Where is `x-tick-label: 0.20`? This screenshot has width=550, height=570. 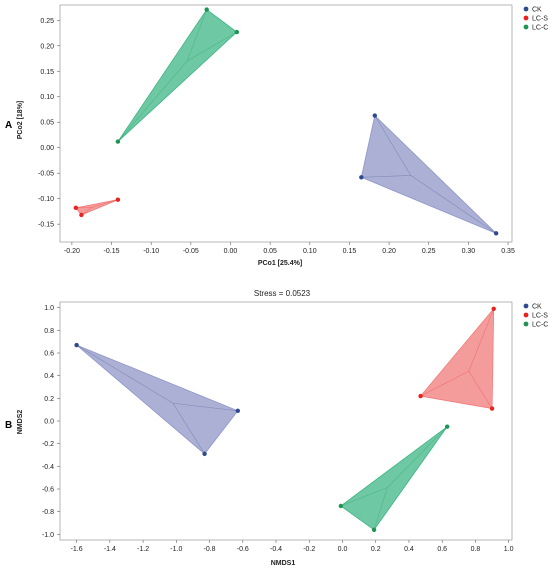 x-tick-label: 0.20 is located at coordinates (389, 251).